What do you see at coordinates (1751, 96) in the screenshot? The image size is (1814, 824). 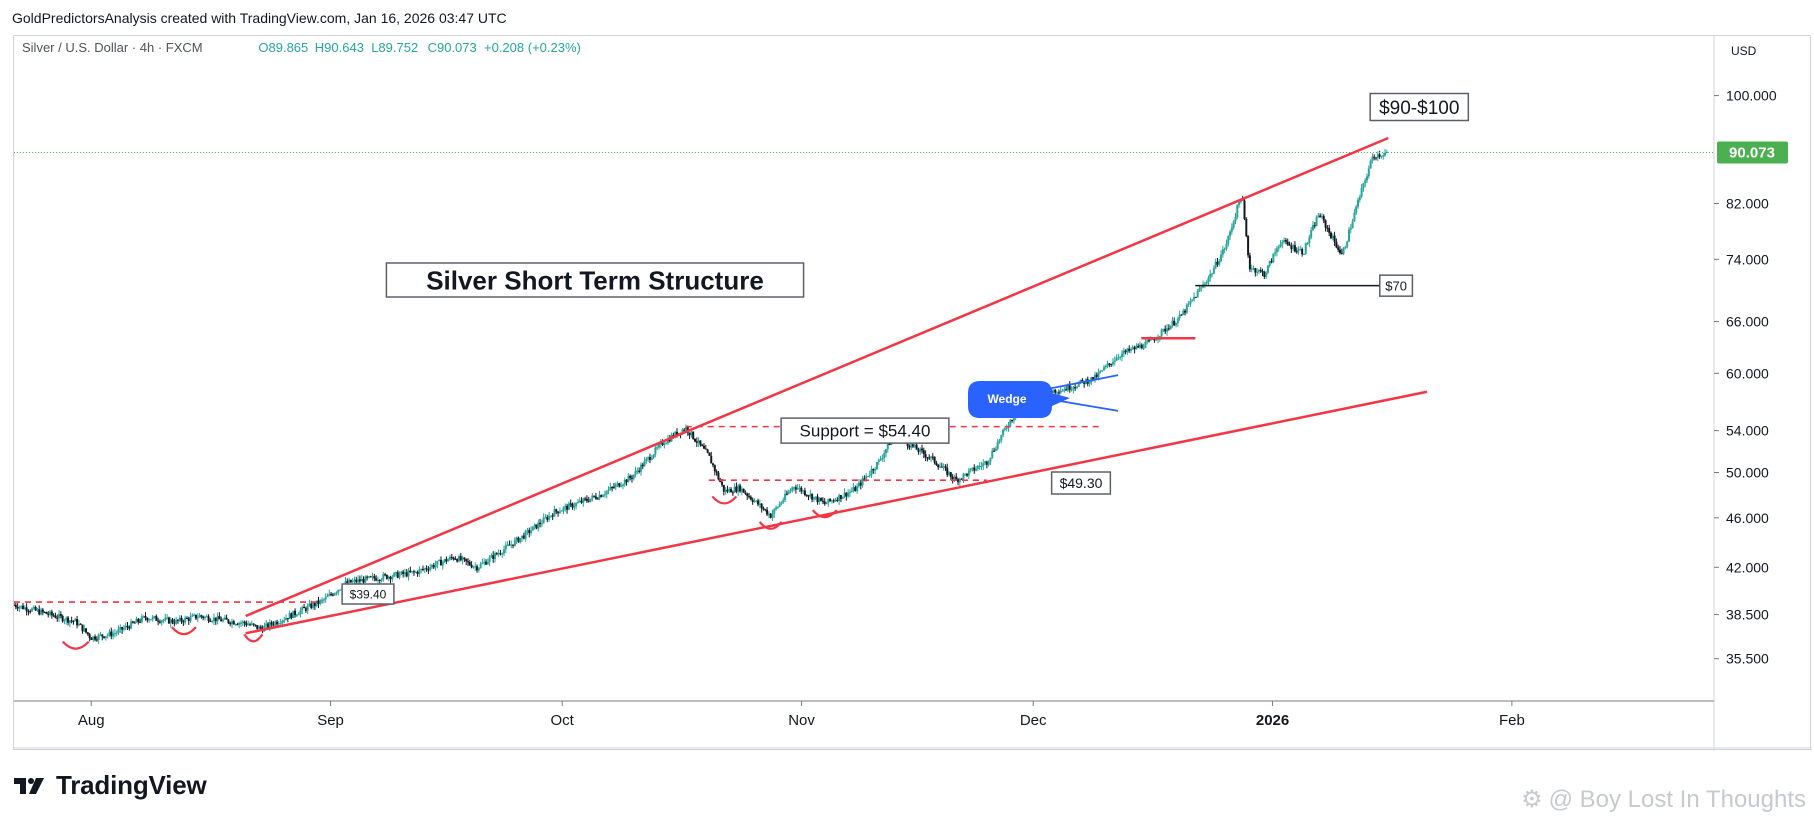 I see `y-tick-label: 100.000` at bounding box center [1751, 96].